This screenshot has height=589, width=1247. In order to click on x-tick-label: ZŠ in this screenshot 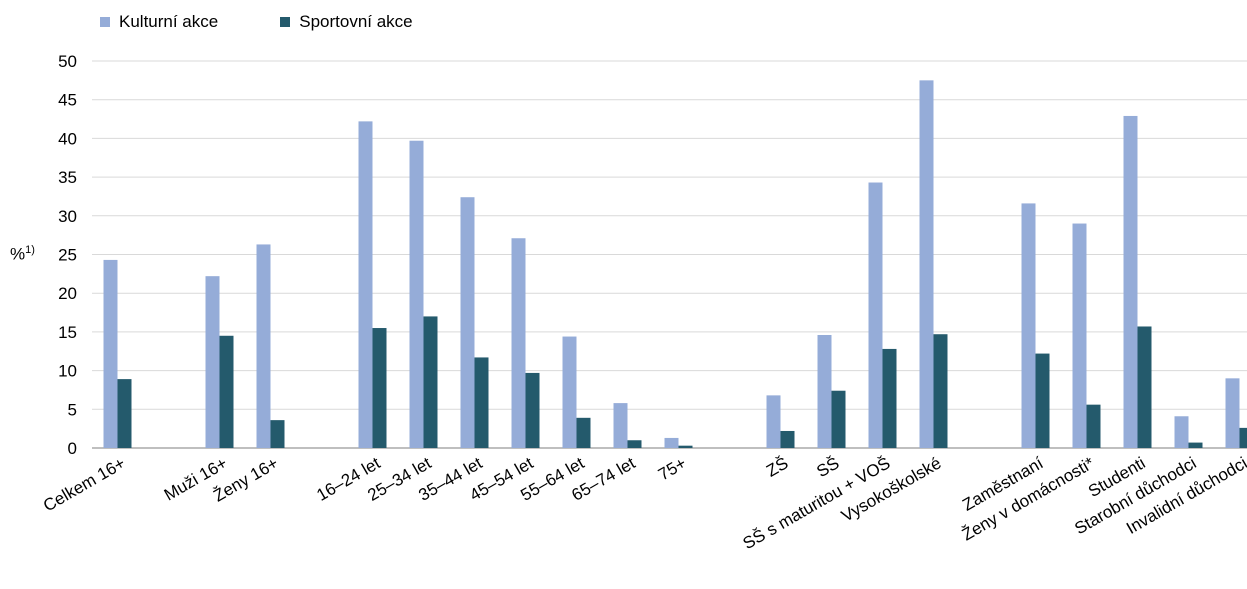, I will do `click(777, 466)`.